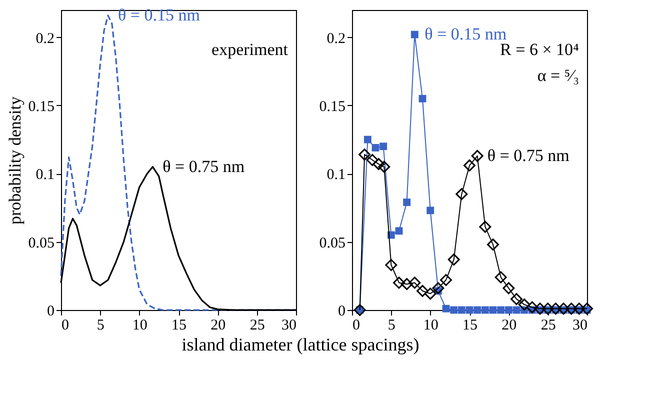 Image resolution: width=667 pixels, height=416 pixels. I want to click on annotation: experiment, so click(250, 49).